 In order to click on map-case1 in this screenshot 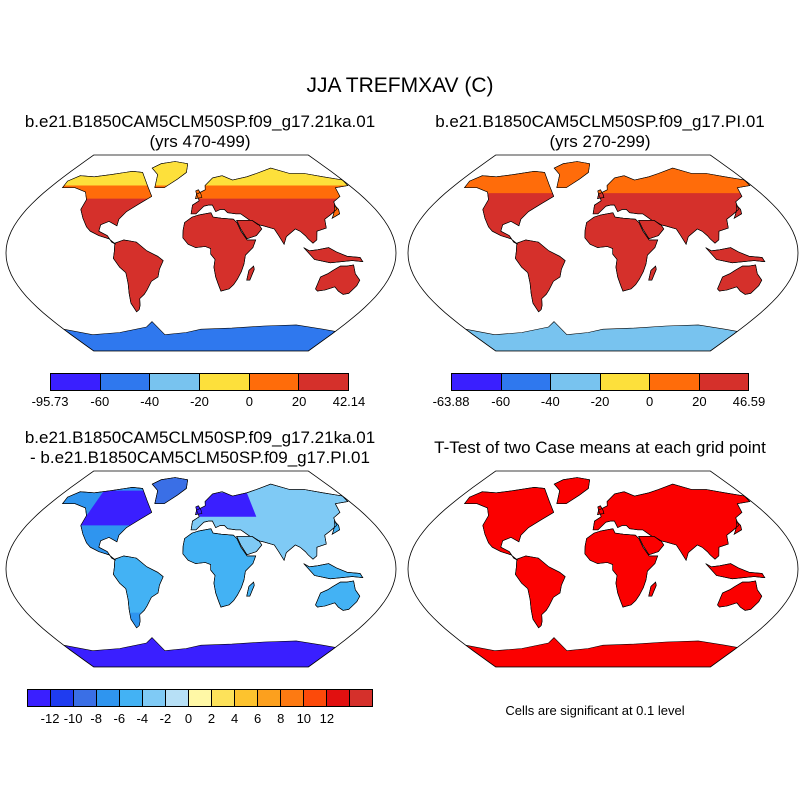, I will do `click(201, 253)`.